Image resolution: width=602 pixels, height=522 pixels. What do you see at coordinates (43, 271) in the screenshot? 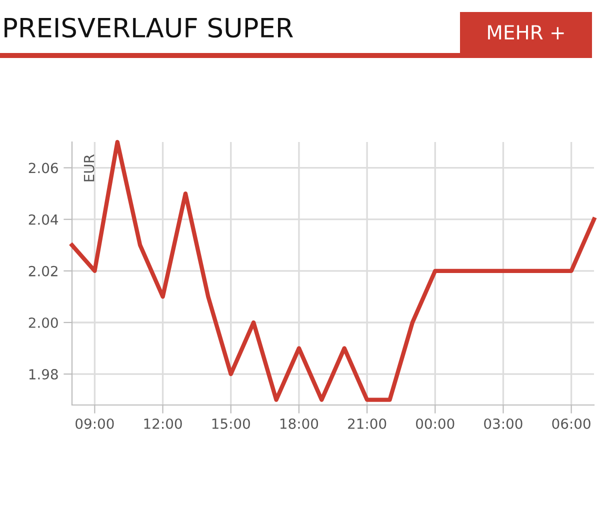
I see `y-tick-label: 2.02` at bounding box center [43, 271].